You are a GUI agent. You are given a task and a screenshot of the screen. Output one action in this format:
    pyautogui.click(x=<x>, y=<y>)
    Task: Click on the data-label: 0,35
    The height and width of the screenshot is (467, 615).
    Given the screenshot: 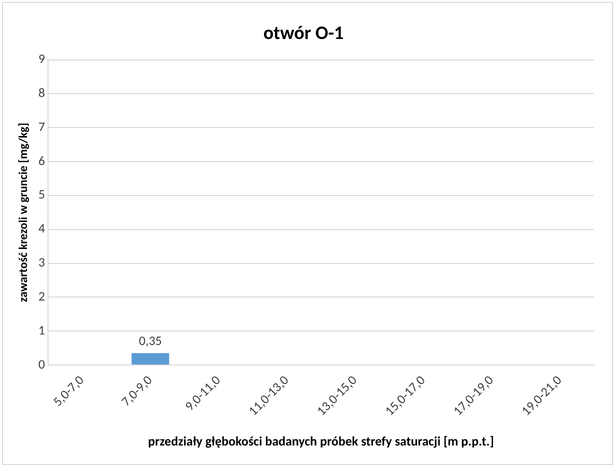 What is the action you would take?
    pyautogui.click(x=150, y=341)
    